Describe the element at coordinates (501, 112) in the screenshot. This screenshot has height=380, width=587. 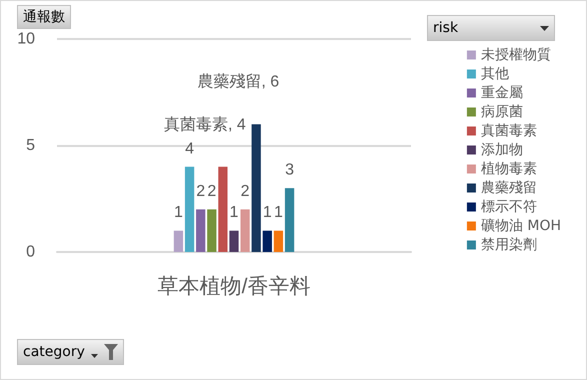
I see `legend-label: 病原菌` at that location.